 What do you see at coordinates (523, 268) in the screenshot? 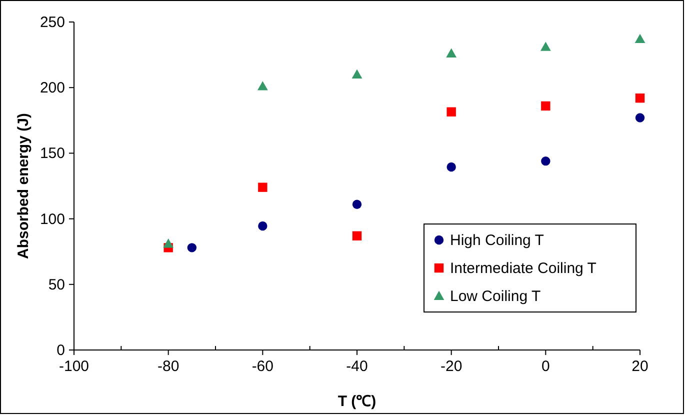
I see `legend-label: Intermediate Coiling T` at bounding box center [523, 268].